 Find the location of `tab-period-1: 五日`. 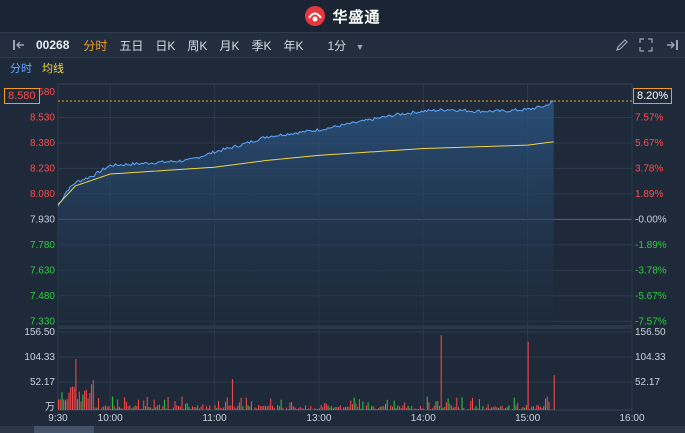

tab-period-1: 五日 is located at coordinates (131, 45).